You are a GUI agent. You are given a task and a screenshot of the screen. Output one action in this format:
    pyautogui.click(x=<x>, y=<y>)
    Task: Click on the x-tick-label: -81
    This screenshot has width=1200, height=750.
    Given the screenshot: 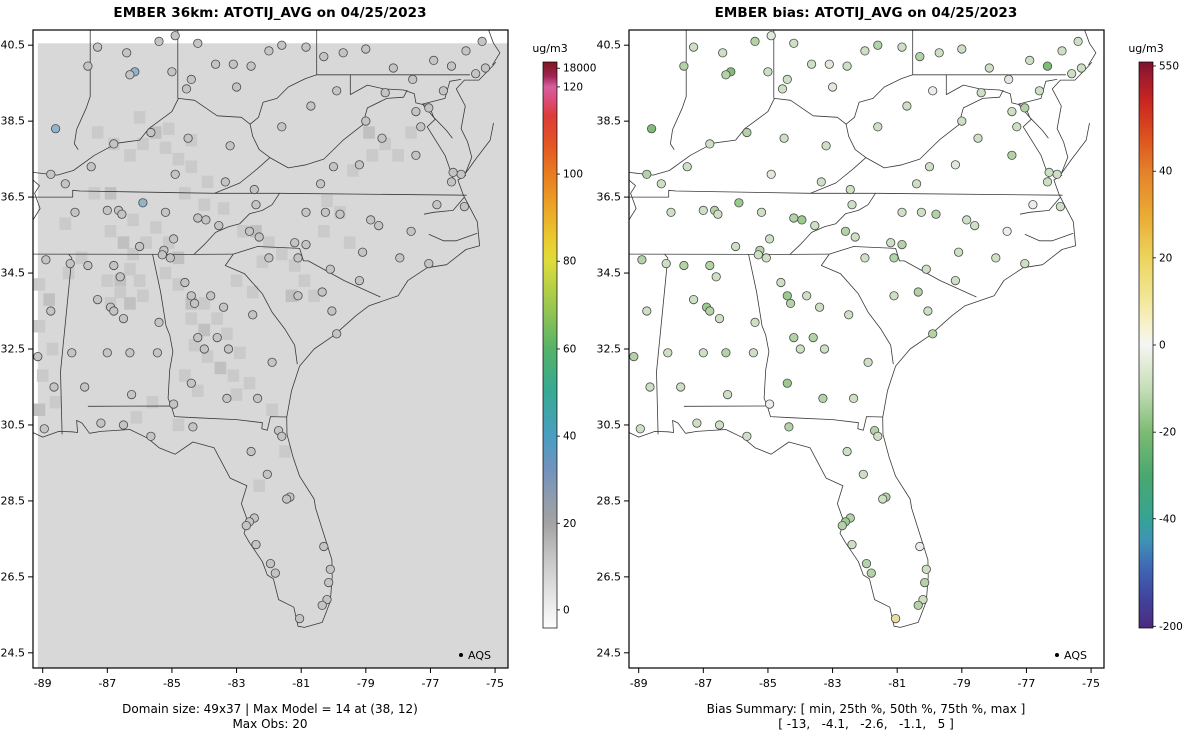 What is the action you would take?
    pyautogui.click(x=301, y=683)
    